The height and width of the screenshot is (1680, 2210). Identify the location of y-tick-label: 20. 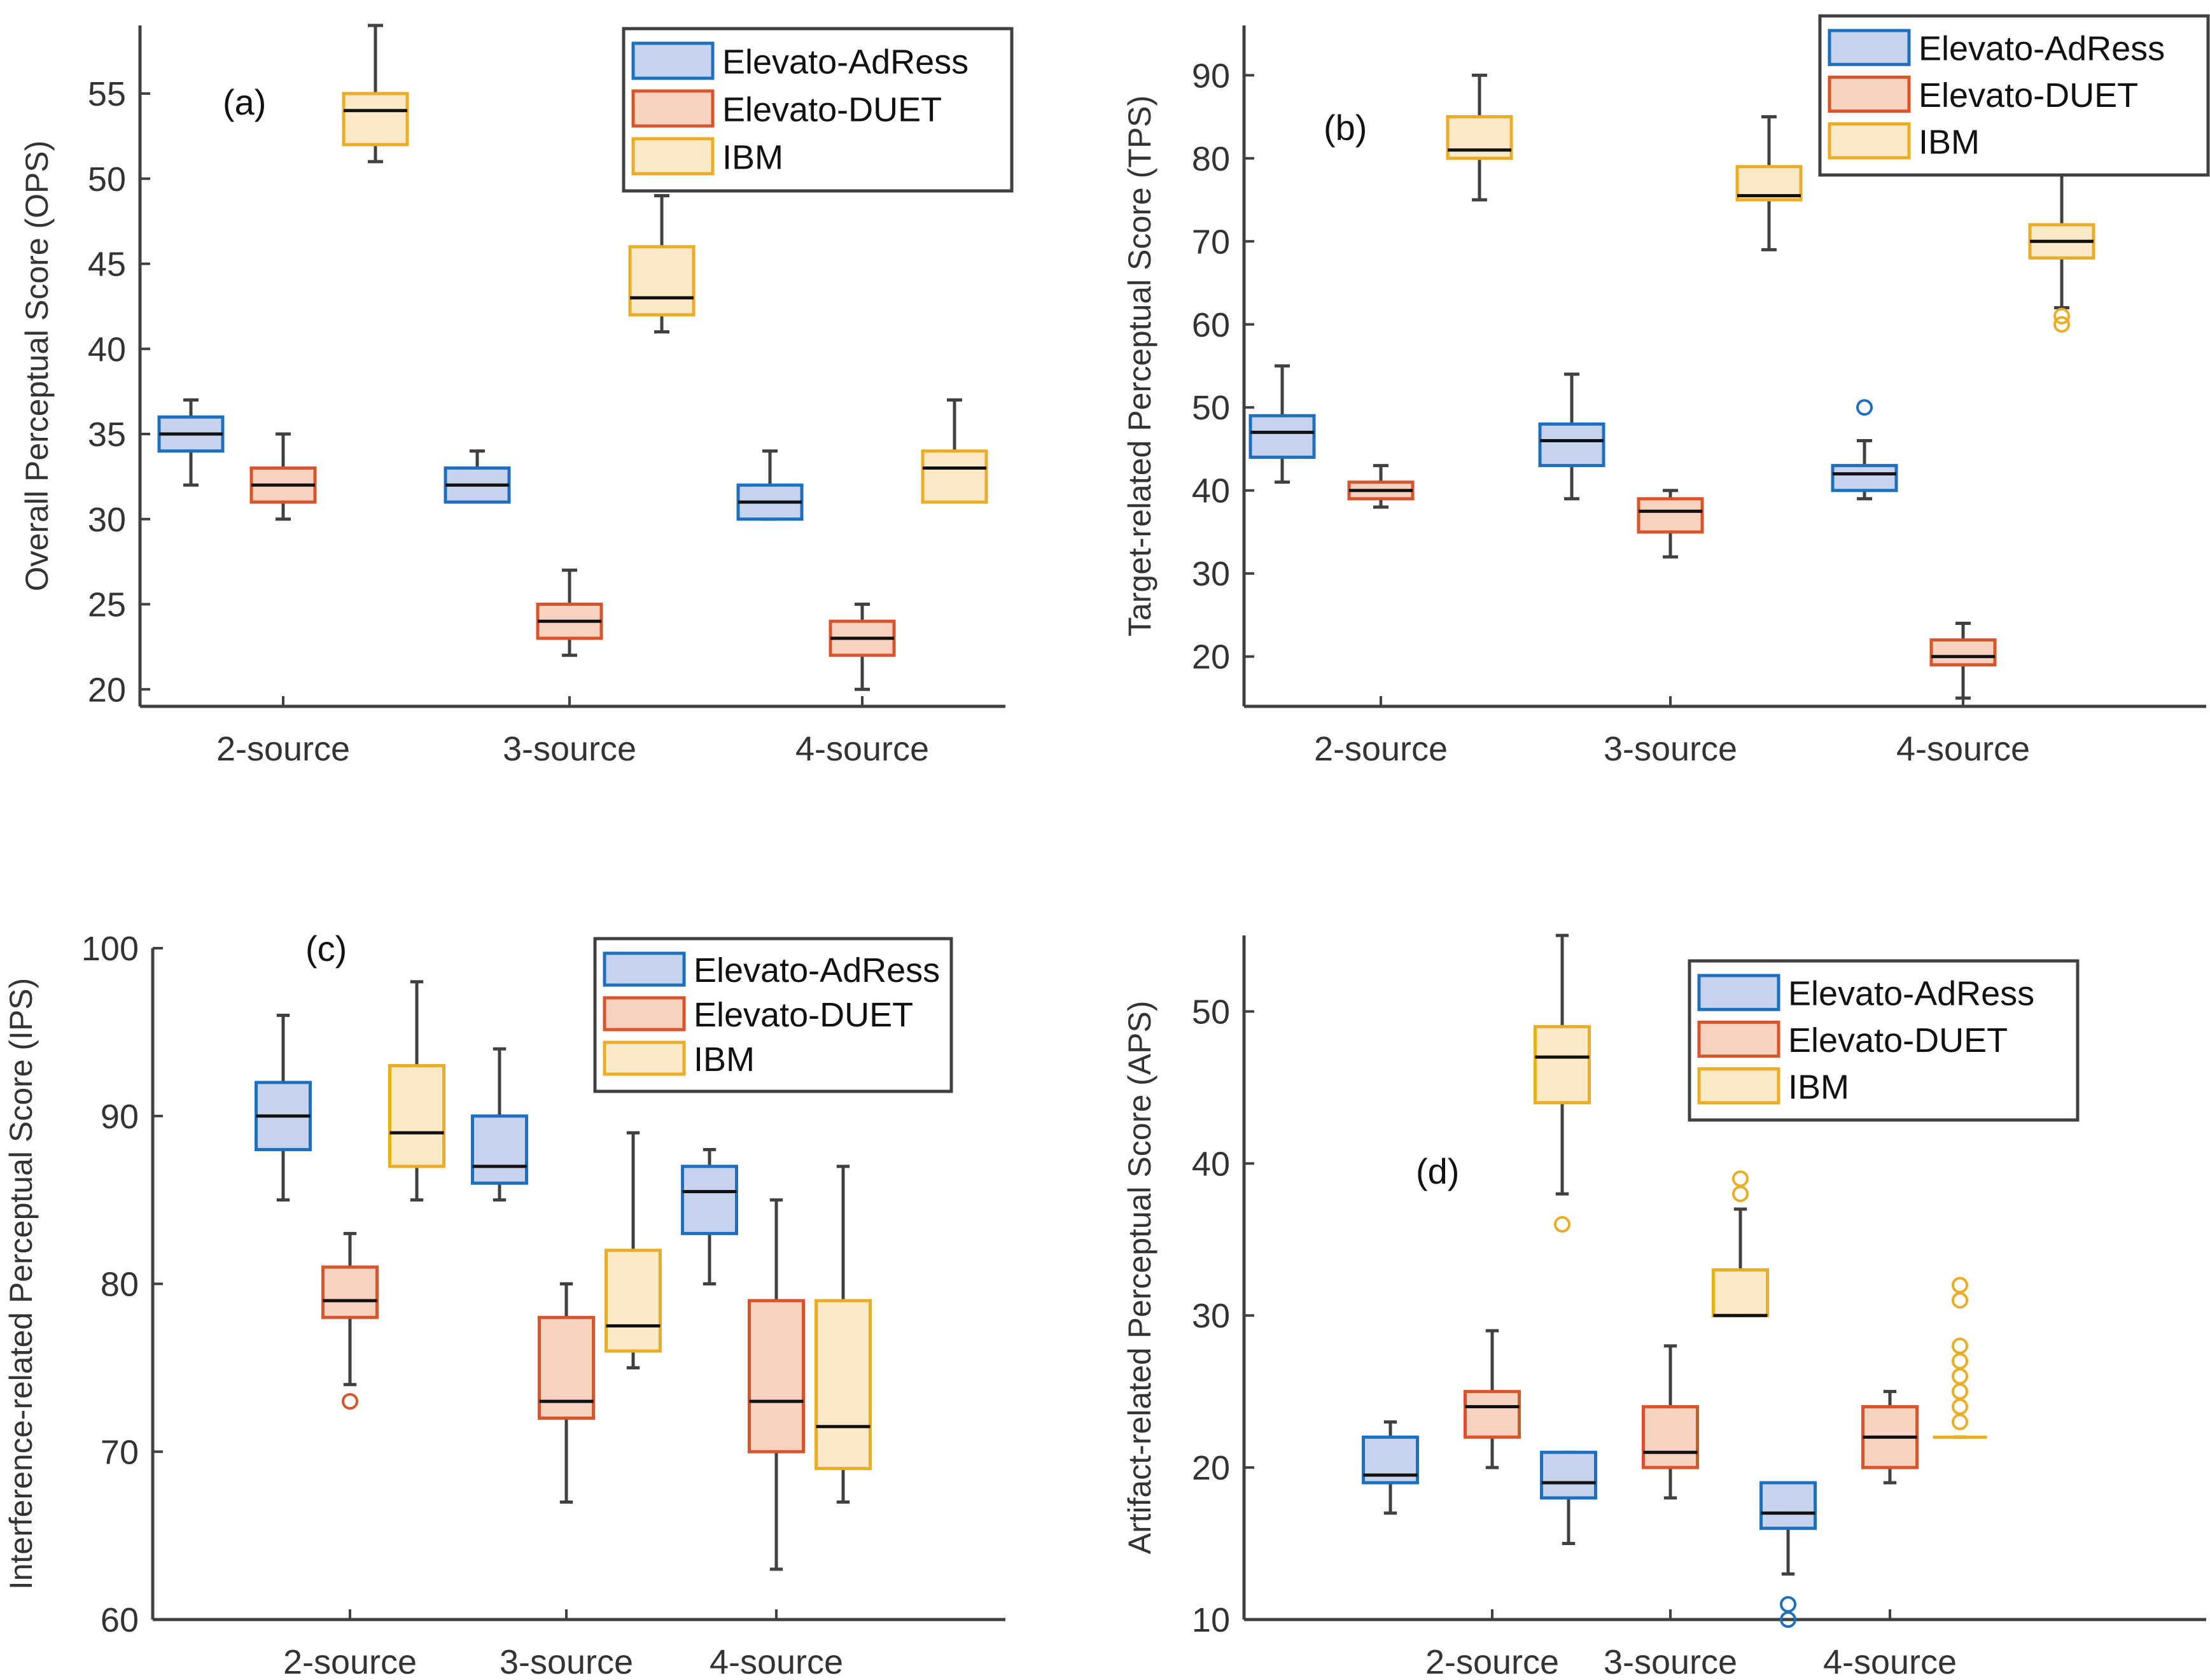
(107, 690).